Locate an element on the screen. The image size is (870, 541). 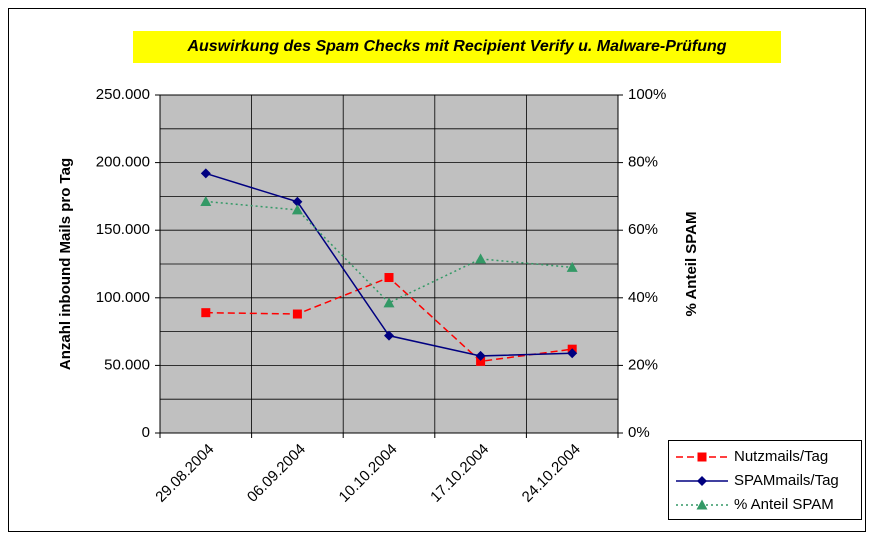
y-tick-label: 200.000 is located at coordinates (123, 162).